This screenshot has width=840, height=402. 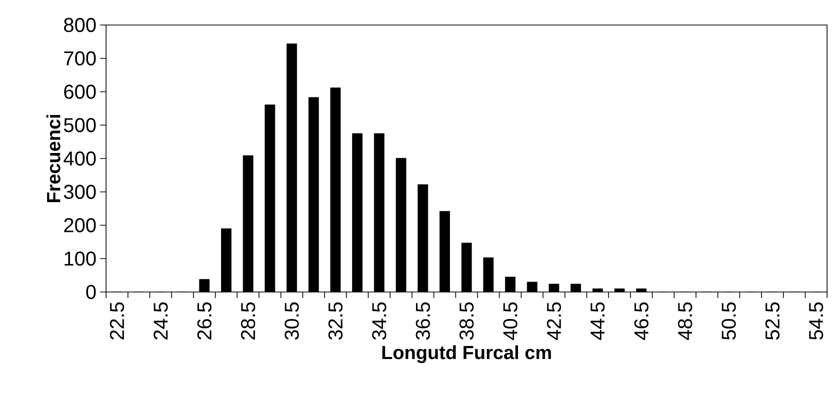 I want to click on y-tick-label: 600, so click(x=80, y=91).